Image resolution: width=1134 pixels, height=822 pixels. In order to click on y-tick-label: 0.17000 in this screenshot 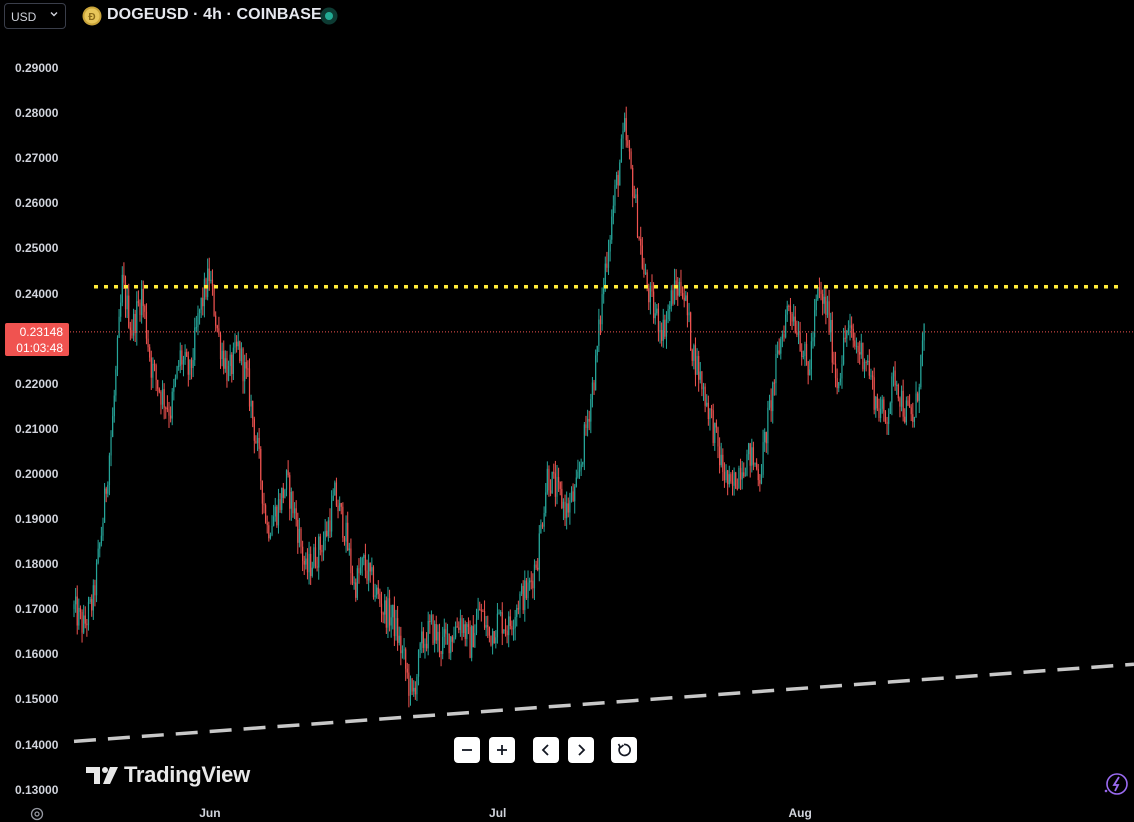, I will do `click(37, 609)`.